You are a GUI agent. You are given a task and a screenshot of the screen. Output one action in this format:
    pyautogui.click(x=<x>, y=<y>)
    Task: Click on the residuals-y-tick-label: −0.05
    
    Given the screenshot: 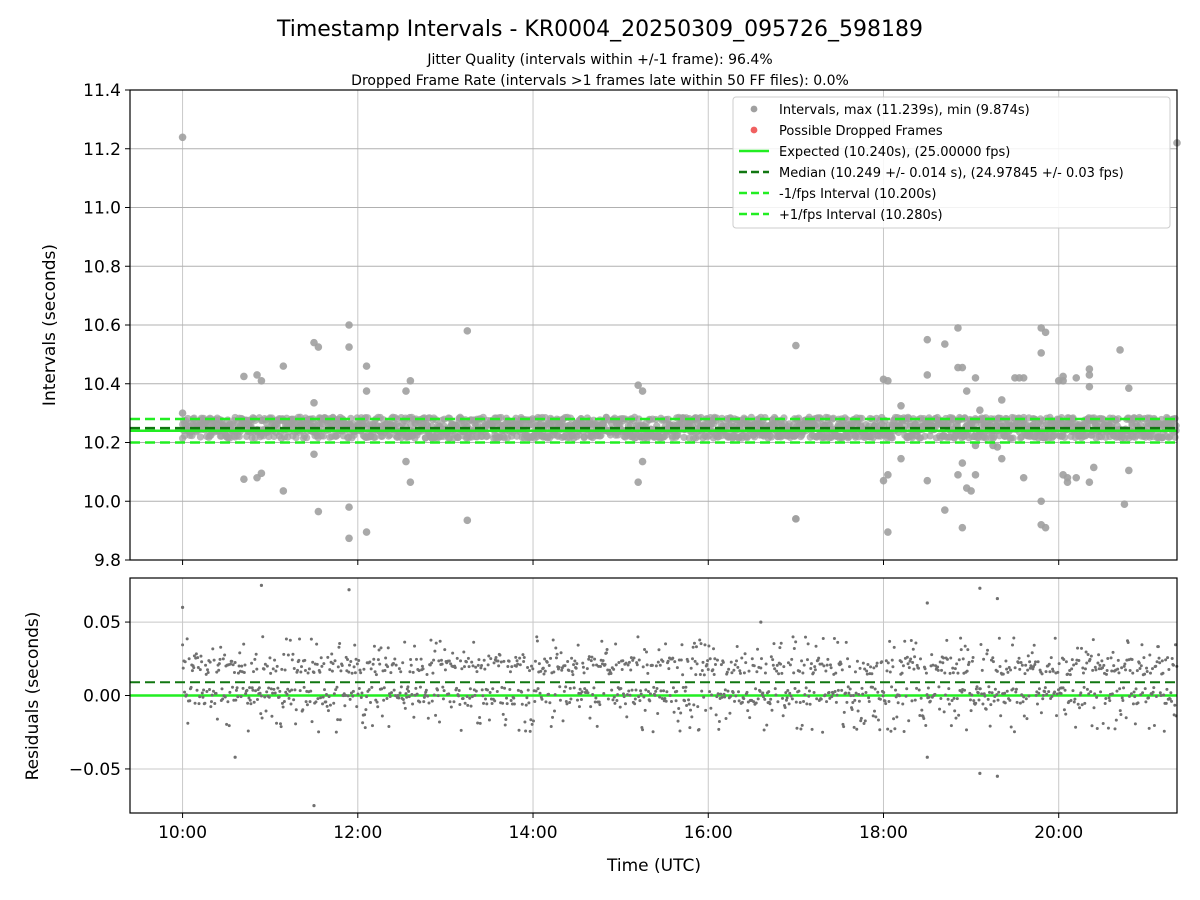 What is the action you would take?
    pyautogui.click(x=95, y=770)
    